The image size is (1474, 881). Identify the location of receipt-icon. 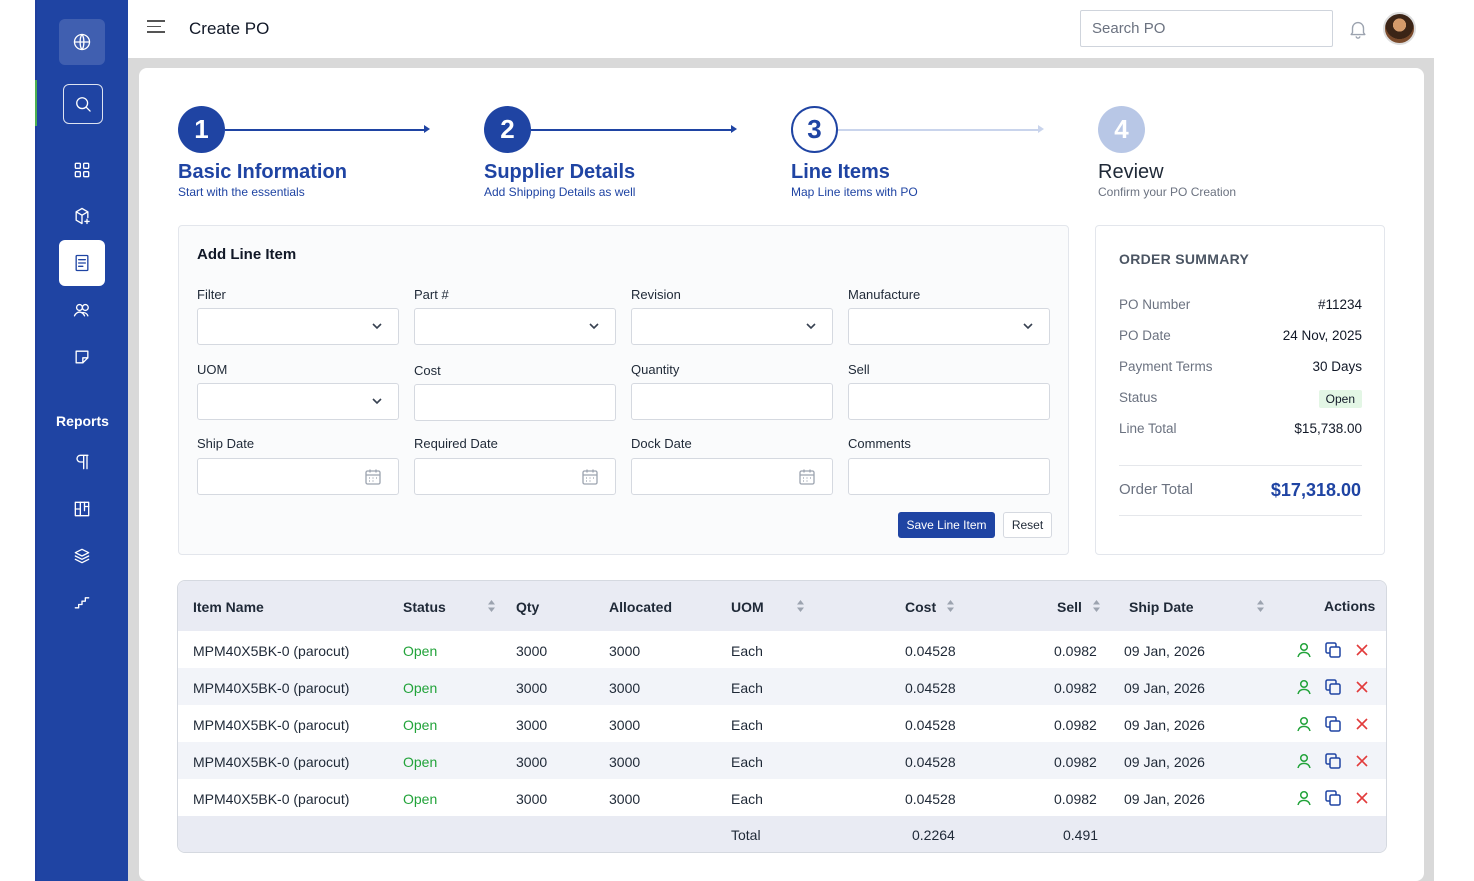
(82, 263).